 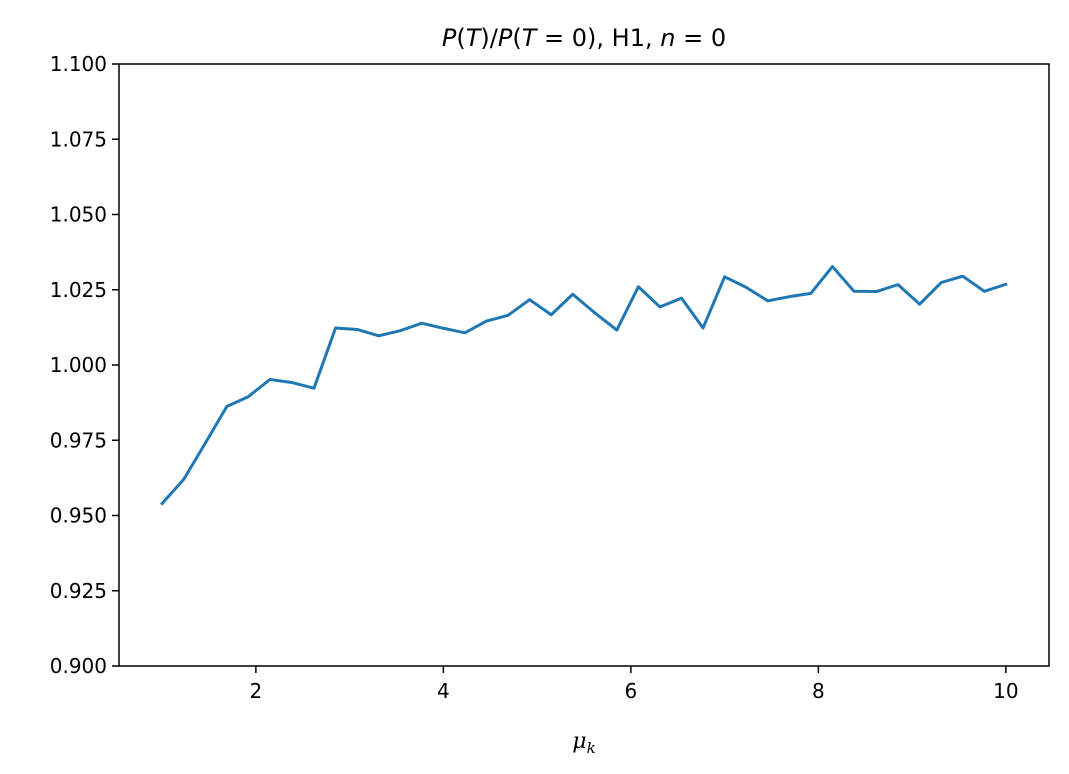 I want to click on x-axis: 2 4 6 8 10, so click(x=634, y=684).